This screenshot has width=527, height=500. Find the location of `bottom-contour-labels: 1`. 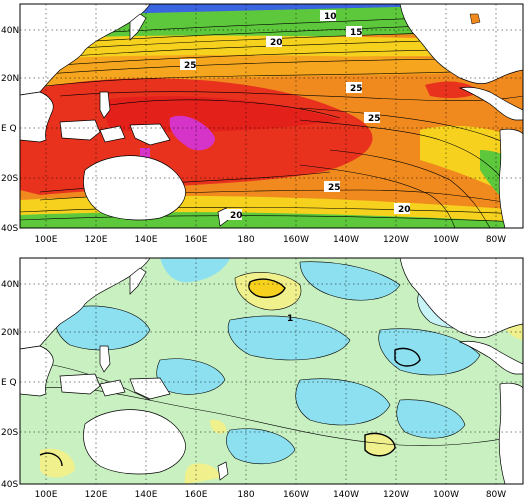

bottom-contour-labels: 1 is located at coordinates (290, 319).